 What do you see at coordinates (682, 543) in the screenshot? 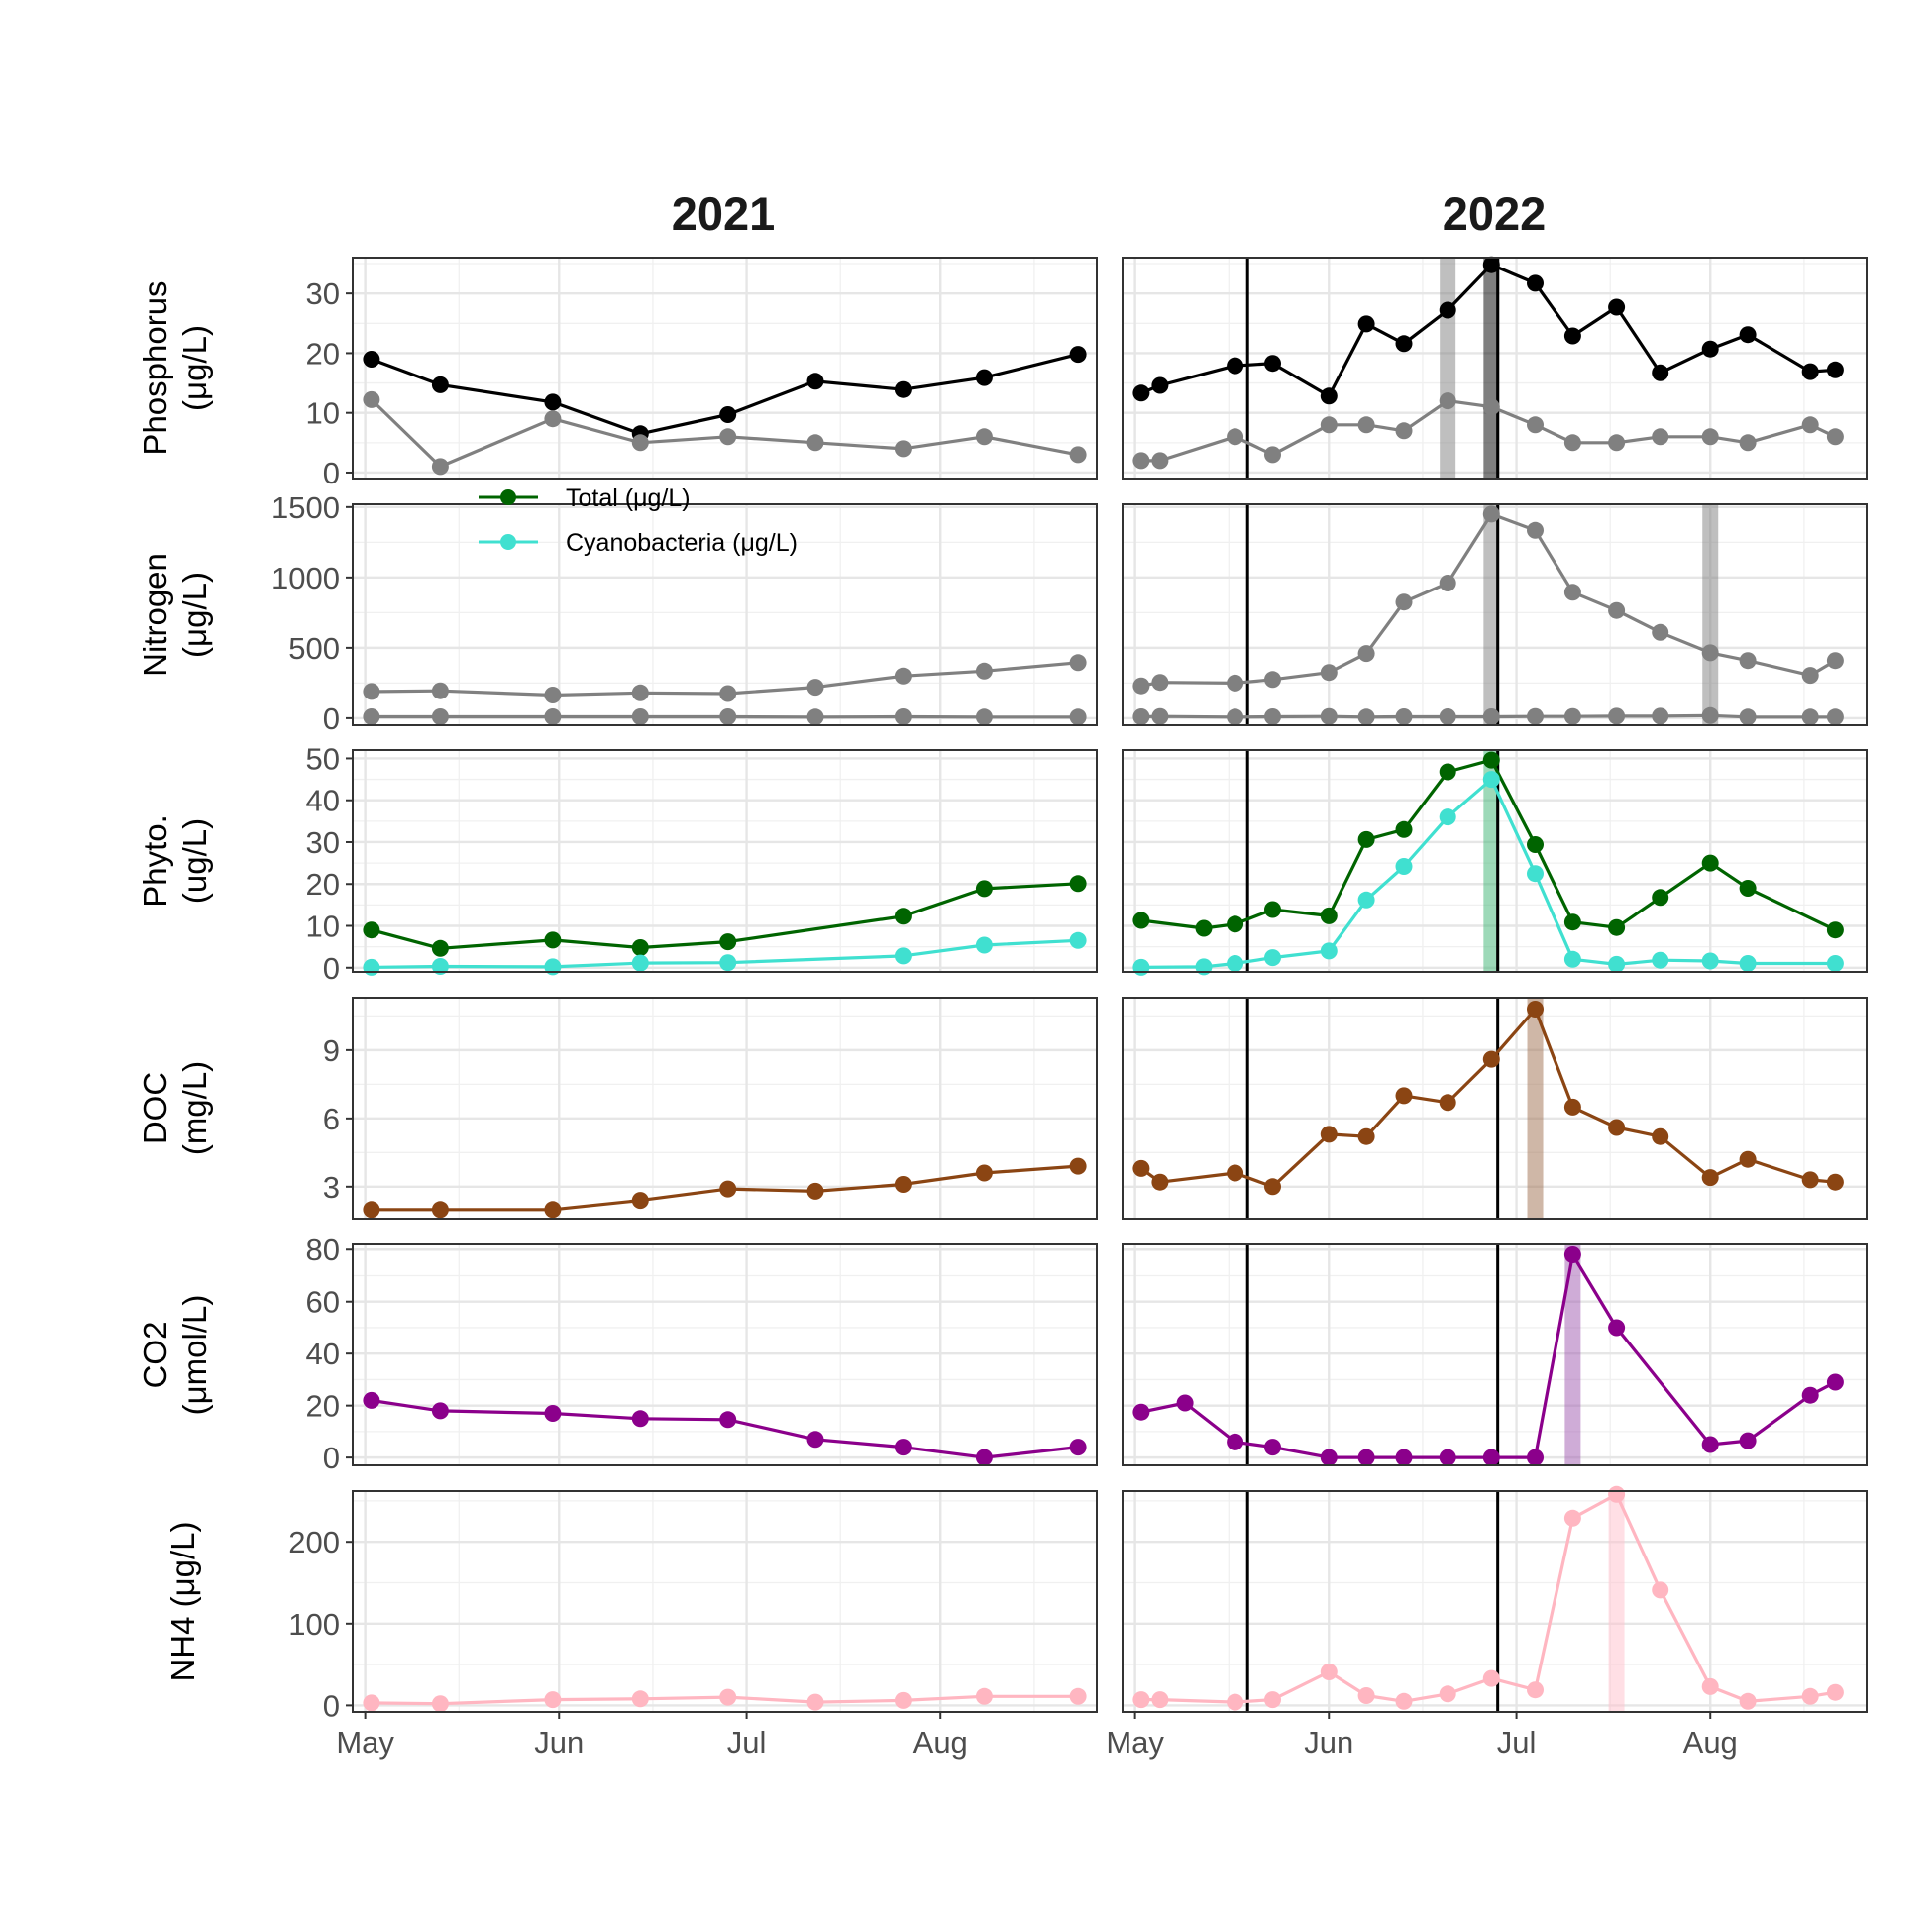
I see `legend-label-cyanobacteria: Cyanobacteria (μg/L)` at bounding box center [682, 543].